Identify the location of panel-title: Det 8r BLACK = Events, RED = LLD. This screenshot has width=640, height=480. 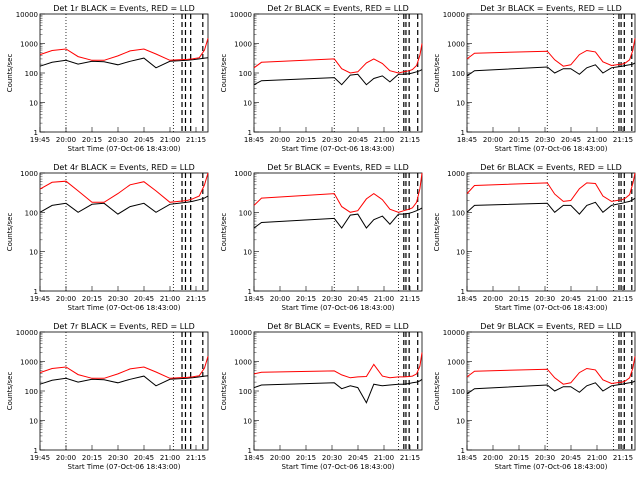
(338, 326).